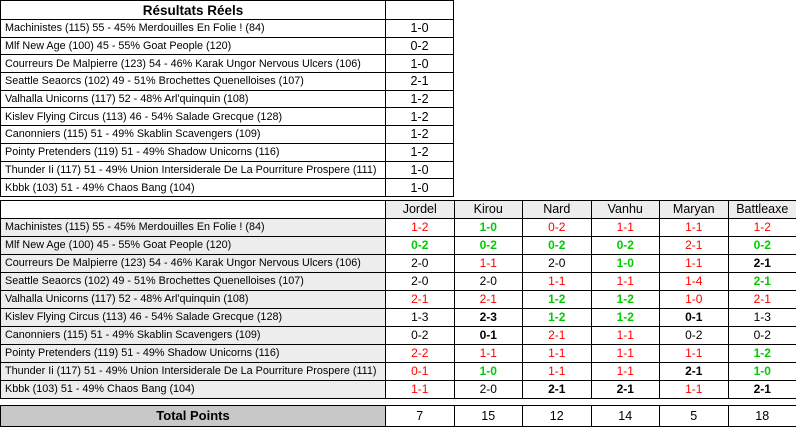 Image resolution: width=796 pixels, height=427 pixels. I want to click on total-points-value: 15, so click(488, 415).